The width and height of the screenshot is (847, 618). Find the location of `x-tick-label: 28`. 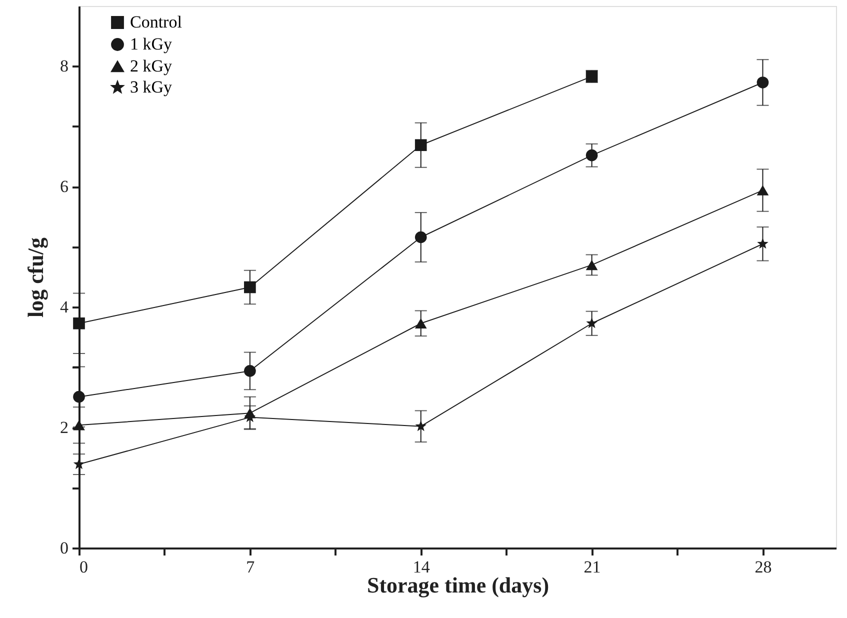

x-tick-label: 28 is located at coordinates (763, 567).